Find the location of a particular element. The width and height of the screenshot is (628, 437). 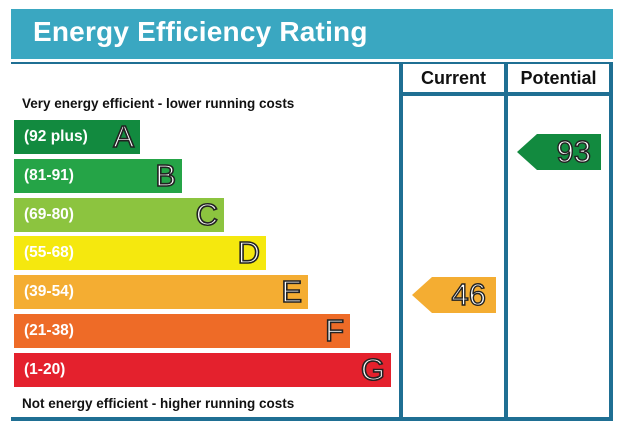

potential-column-header: Potential is located at coordinates (558, 78).